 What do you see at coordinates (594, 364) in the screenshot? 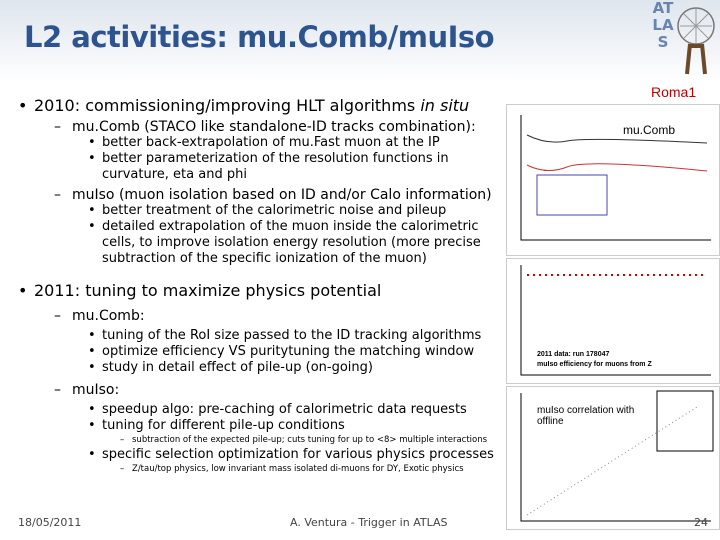
I see `plot-title: muIso efficiency for muons from Z` at bounding box center [594, 364].